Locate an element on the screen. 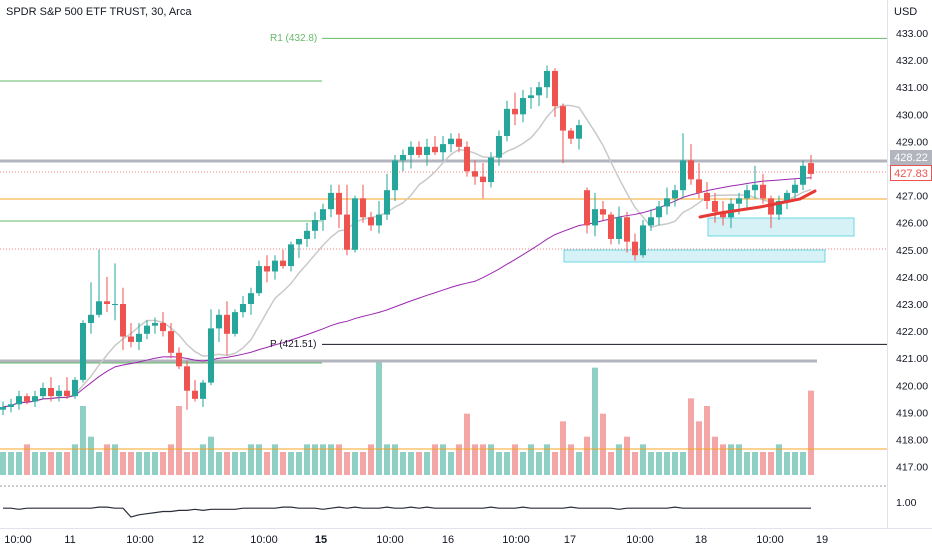 Image resolution: width=932 pixels, height=550 pixels. time-tick-label: 16 is located at coordinates (448, 540).